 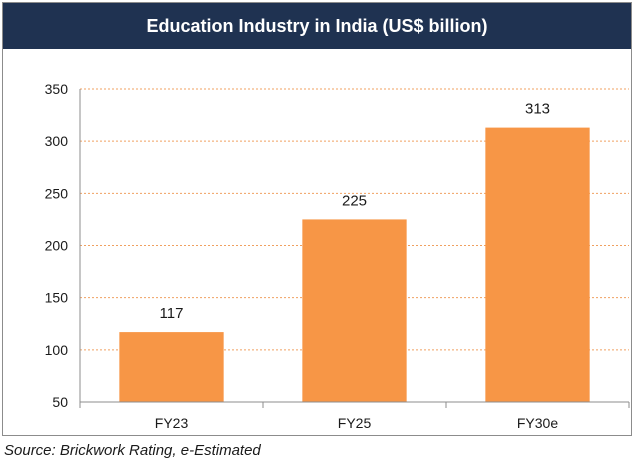 I want to click on bar-FY23, so click(x=171, y=367).